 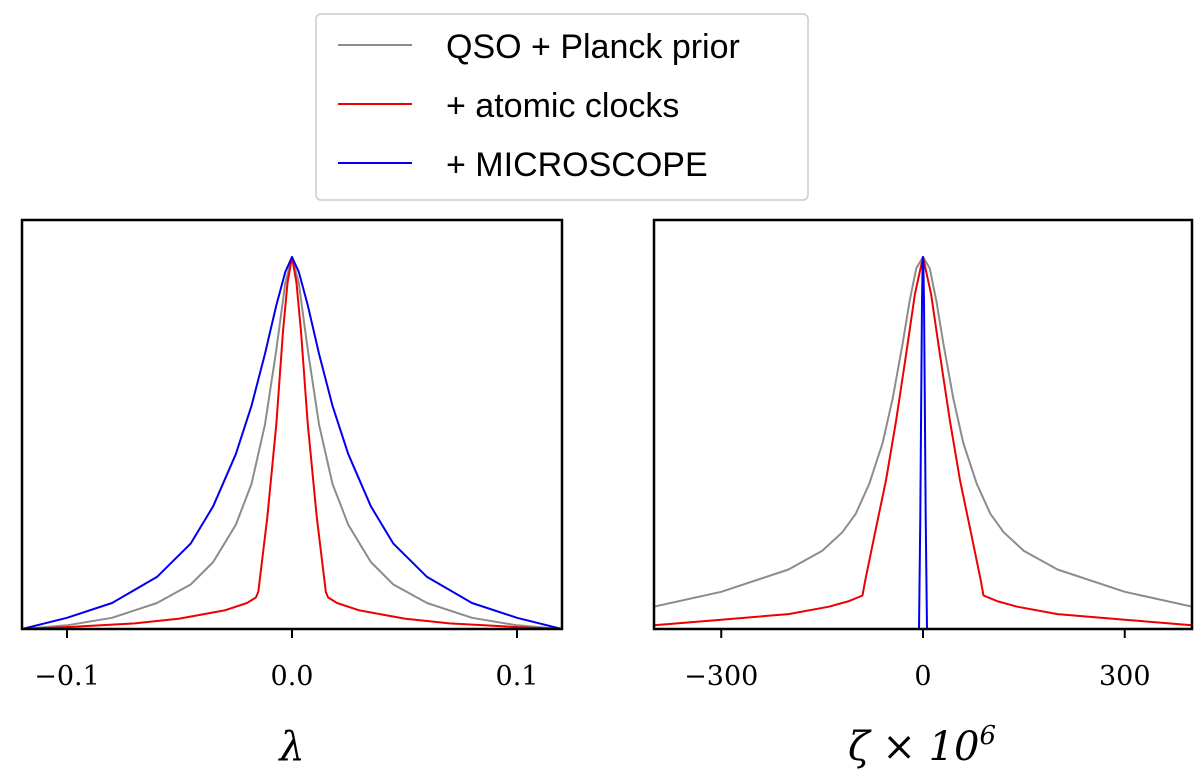 I want to click on lambda-xtick-label: −0.1, so click(x=67, y=676).